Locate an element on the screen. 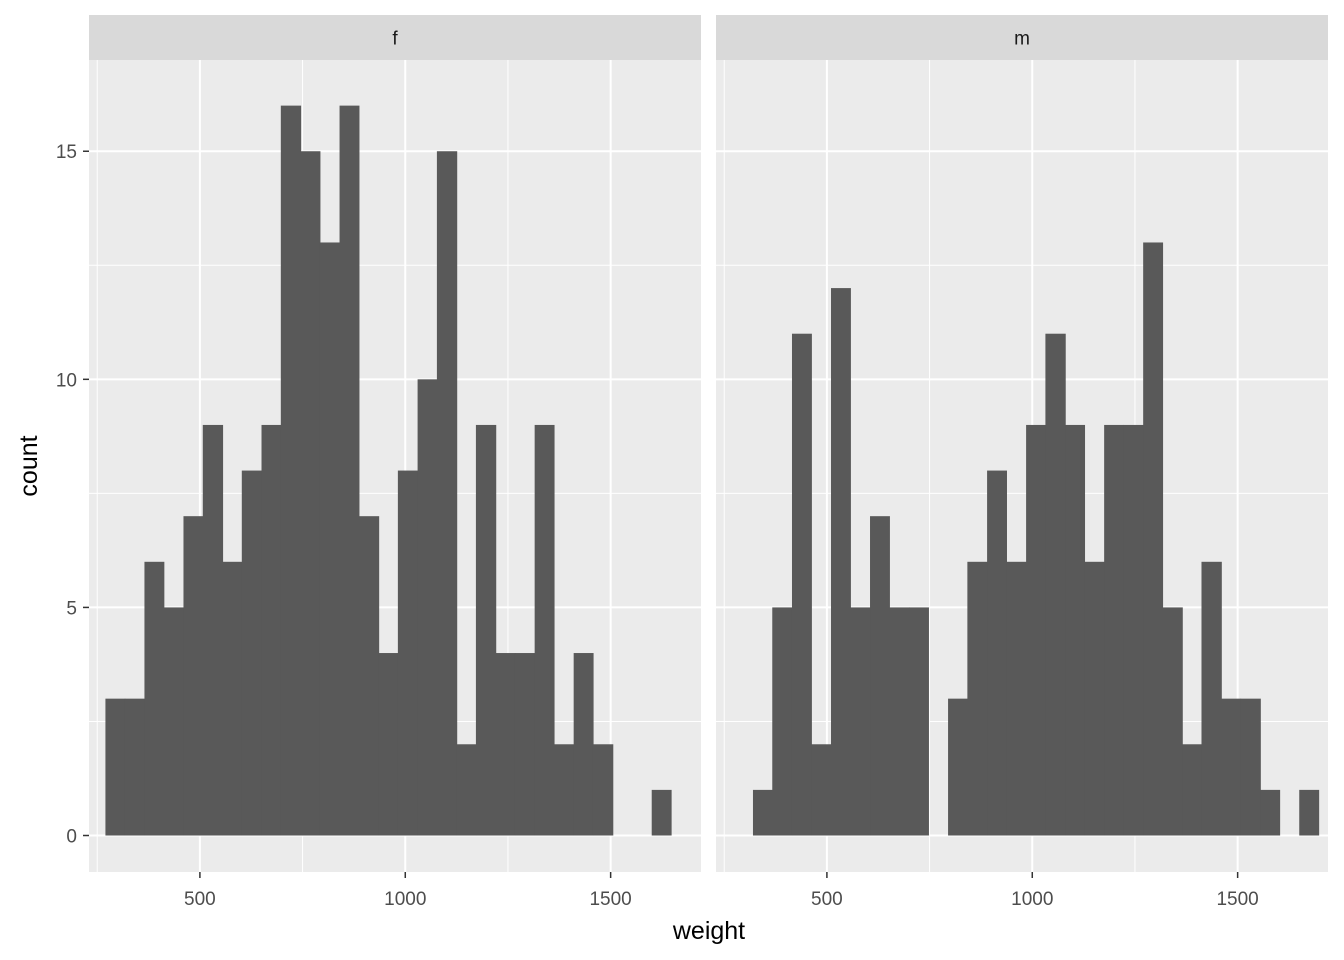 The image size is (1344, 960). y-tick-label: 0 is located at coordinates (71, 837).